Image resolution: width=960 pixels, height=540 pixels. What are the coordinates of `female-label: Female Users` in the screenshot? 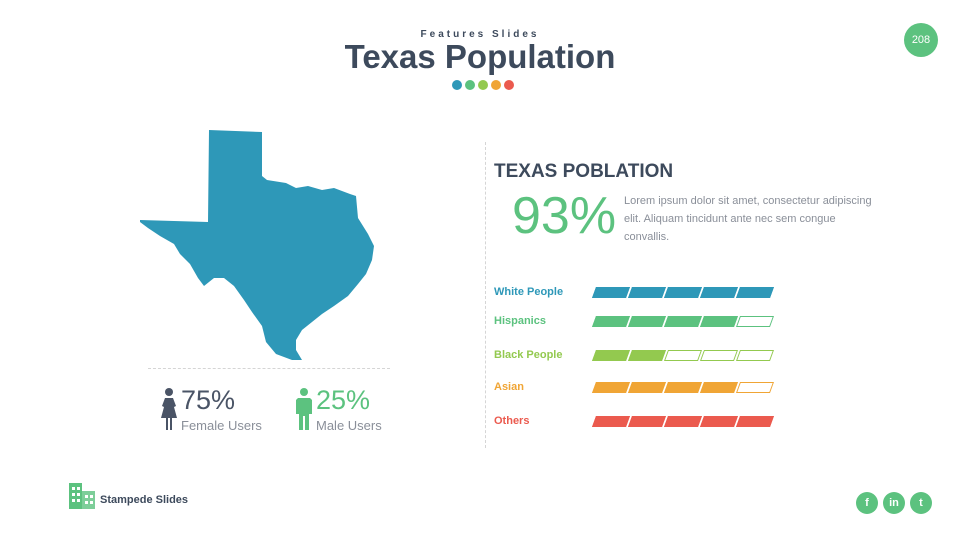 It's located at (221, 425).